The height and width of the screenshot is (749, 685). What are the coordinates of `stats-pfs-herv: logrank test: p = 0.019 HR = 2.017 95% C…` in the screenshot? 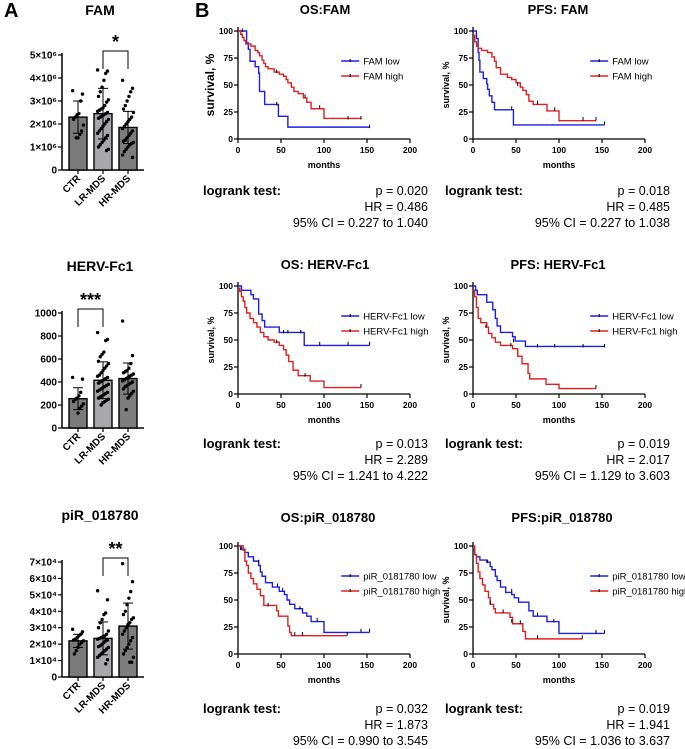 It's located at (557, 460).